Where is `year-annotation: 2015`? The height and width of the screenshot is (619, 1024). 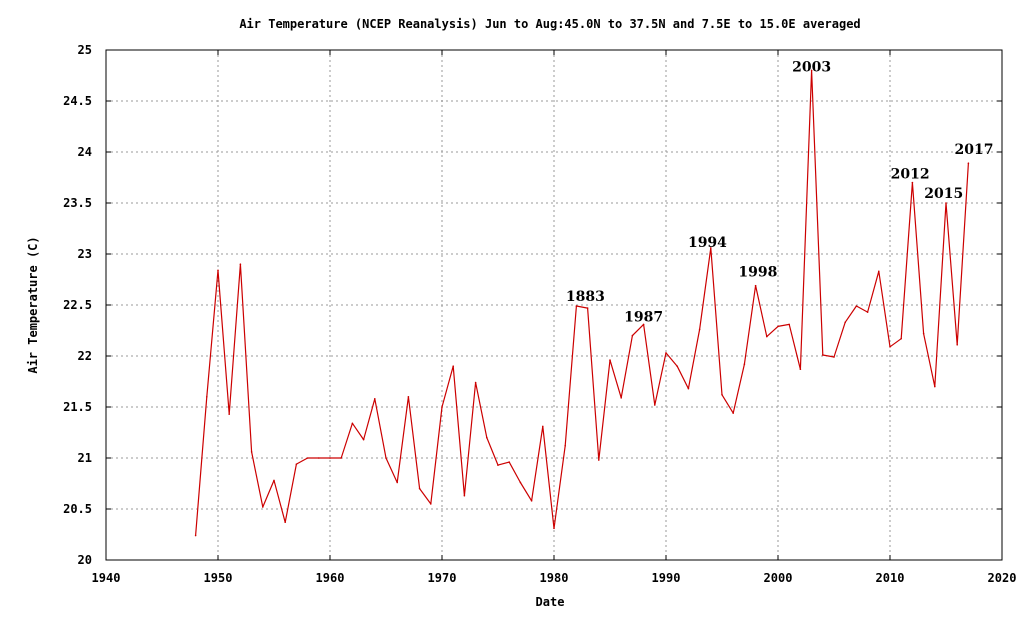
year-annotation: 2015 is located at coordinates (943, 194).